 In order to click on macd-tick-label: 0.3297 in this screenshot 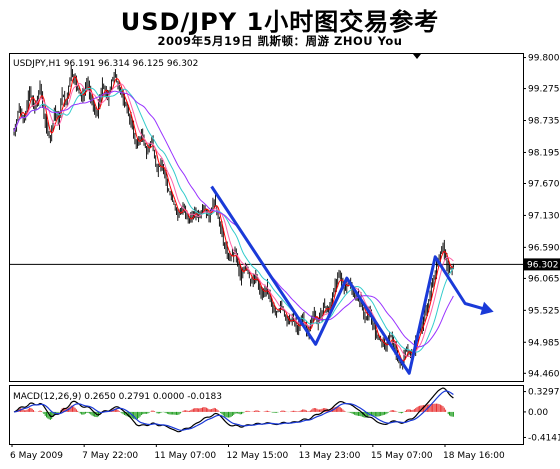, I will do `click(544, 393)`.